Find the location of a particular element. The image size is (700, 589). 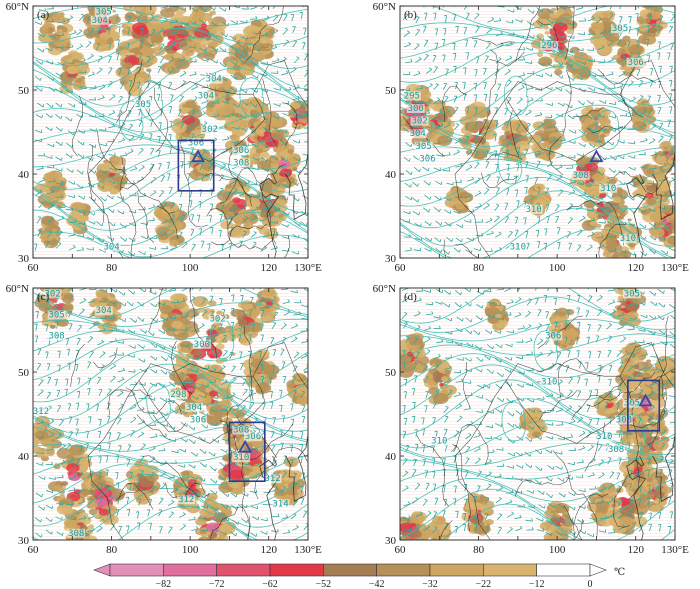

colorbar-tick-label: −52 is located at coordinates (324, 584).